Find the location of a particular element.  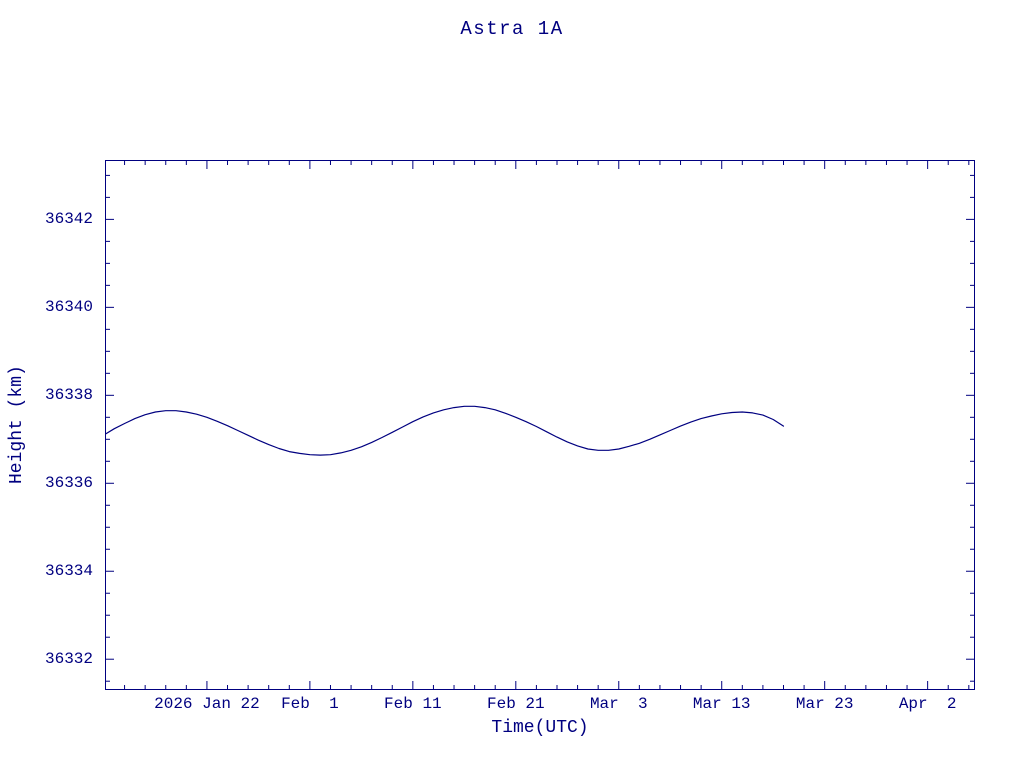

x-tick-label: Feb 1 is located at coordinates (310, 704).